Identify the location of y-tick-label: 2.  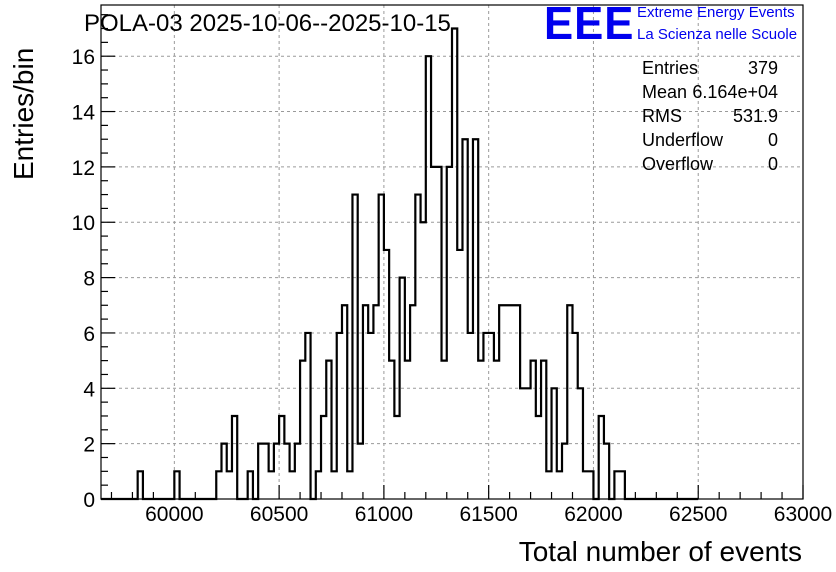
(89, 445).